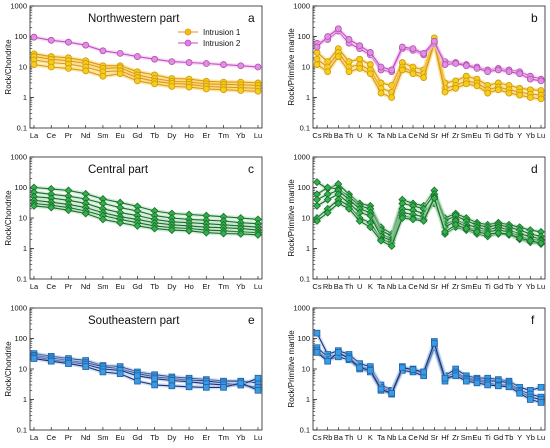 The height and width of the screenshot is (448, 550). I want to click on x-tick-label: Lu, so click(541, 437).